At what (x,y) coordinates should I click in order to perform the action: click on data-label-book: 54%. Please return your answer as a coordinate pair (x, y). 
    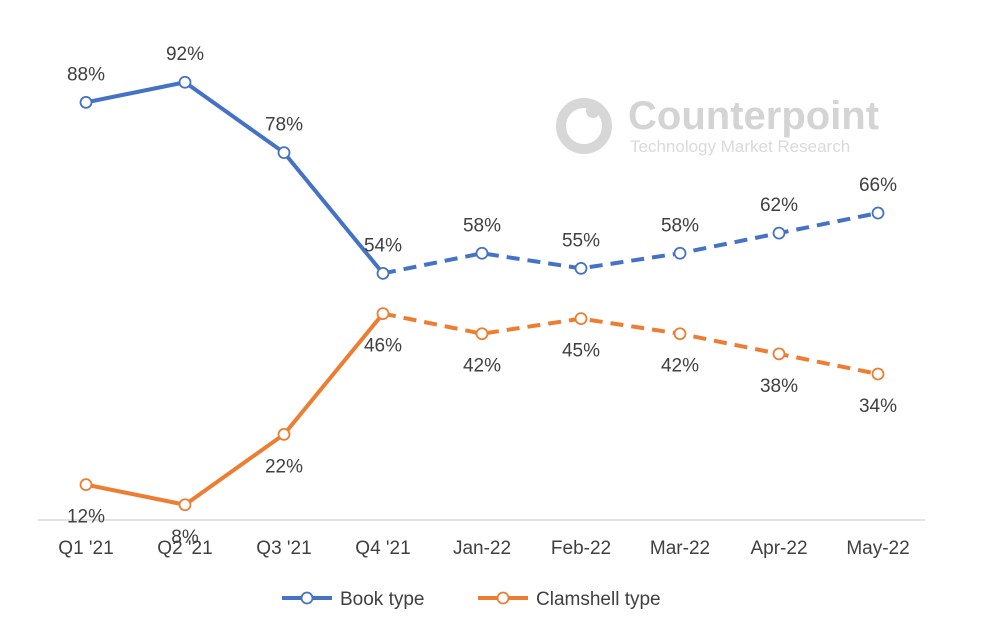
    Looking at the image, I should click on (383, 245).